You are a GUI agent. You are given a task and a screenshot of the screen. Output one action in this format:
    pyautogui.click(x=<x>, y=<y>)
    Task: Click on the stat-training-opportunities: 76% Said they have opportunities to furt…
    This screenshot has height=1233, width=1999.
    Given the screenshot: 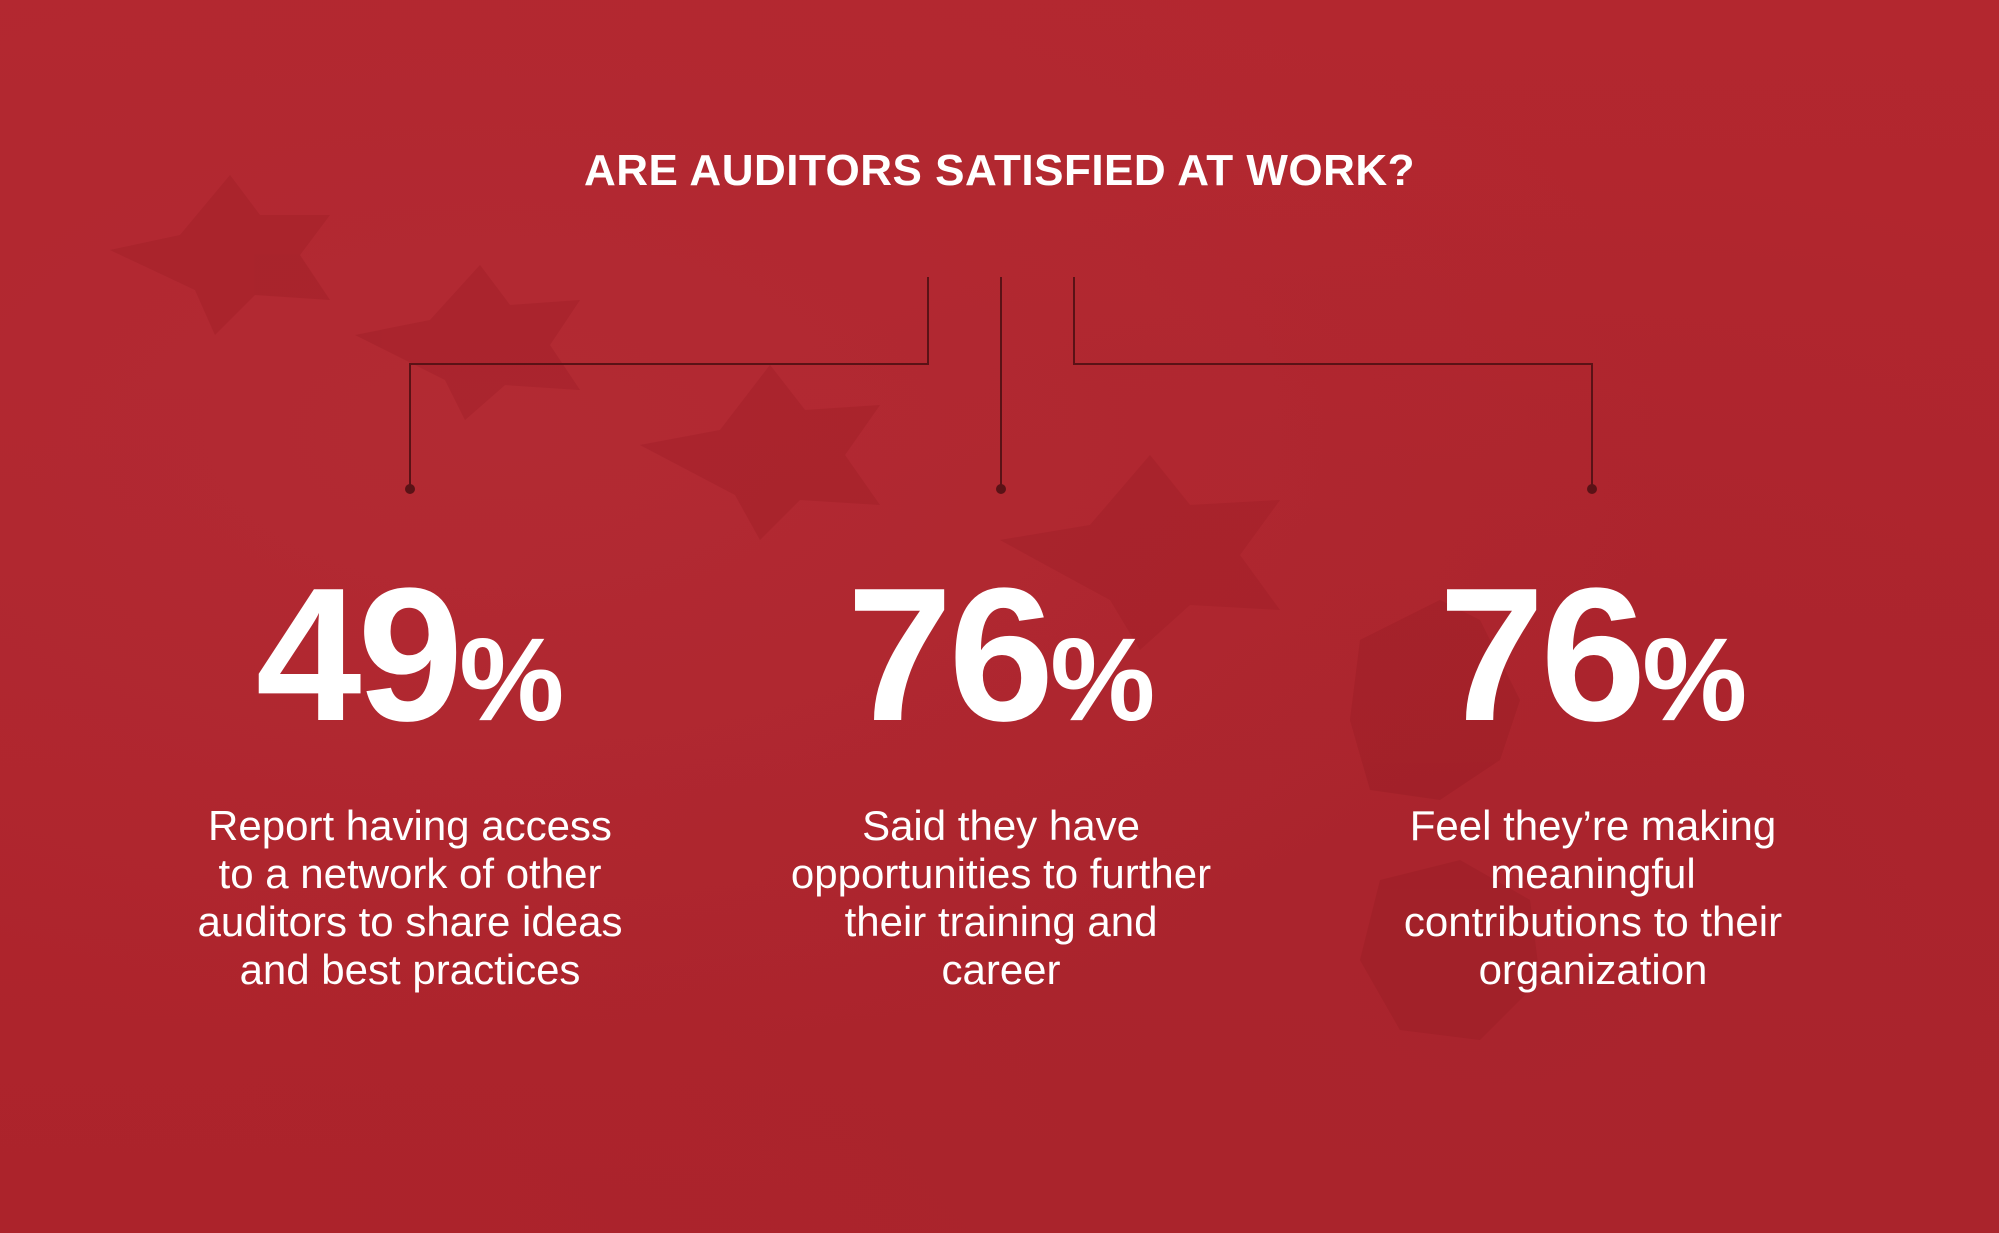 What is the action you would take?
    pyautogui.click(x=1001, y=777)
    